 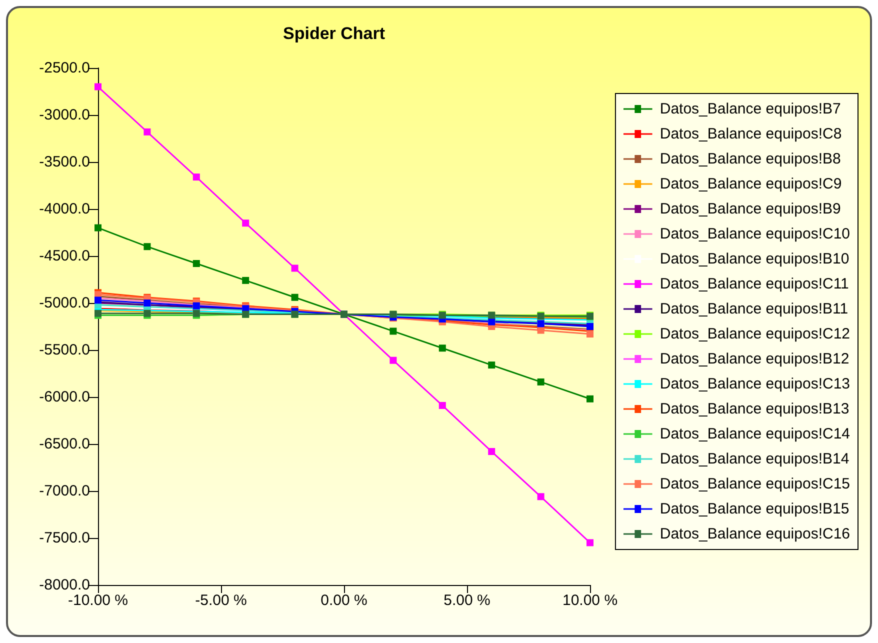 What do you see at coordinates (751, 184) in the screenshot?
I see `legend-label: Datos_Balance equipos!C9` at bounding box center [751, 184].